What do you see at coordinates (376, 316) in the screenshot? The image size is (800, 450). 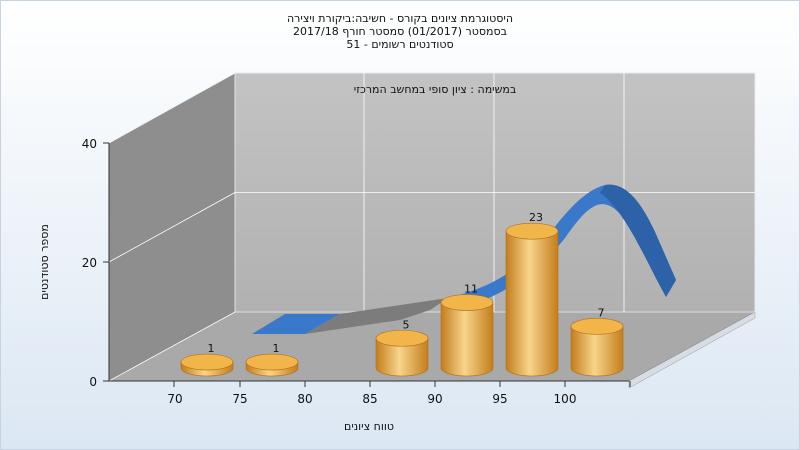 I see `curve-segment-gray` at bounding box center [376, 316].